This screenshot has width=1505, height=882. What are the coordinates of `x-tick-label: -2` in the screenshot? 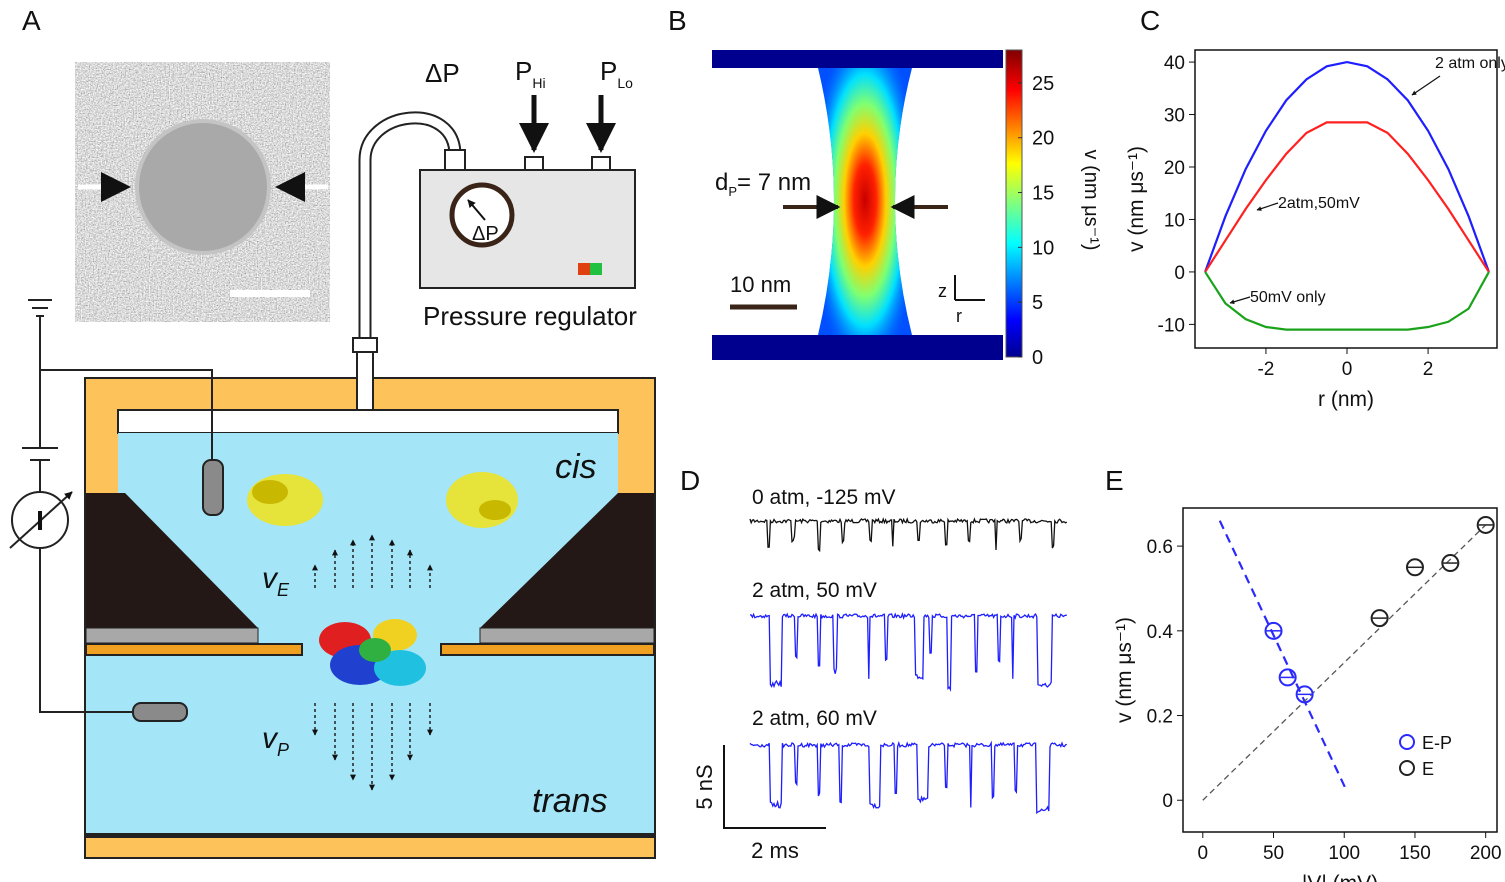 It's located at (1265, 369).